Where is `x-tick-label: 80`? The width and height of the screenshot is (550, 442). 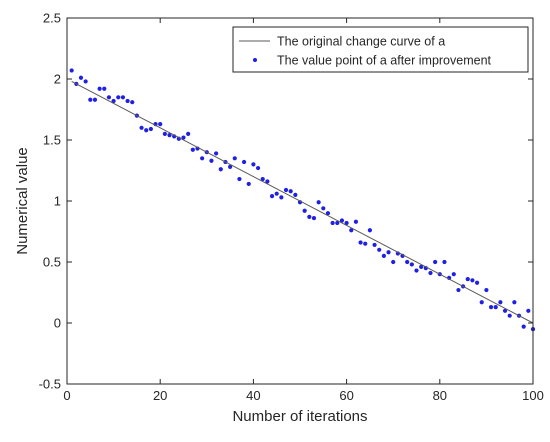
x-tick-label: 80 is located at coordinates (440, 395).